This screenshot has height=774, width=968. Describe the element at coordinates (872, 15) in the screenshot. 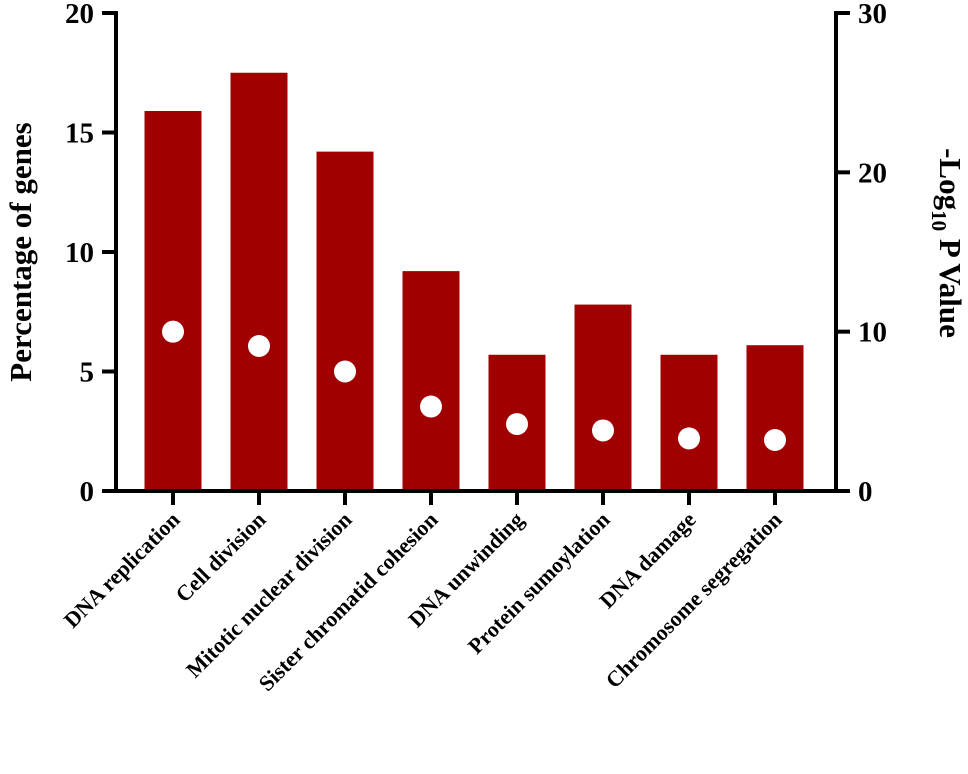

I see `y2-tick-label: 30` at that location.